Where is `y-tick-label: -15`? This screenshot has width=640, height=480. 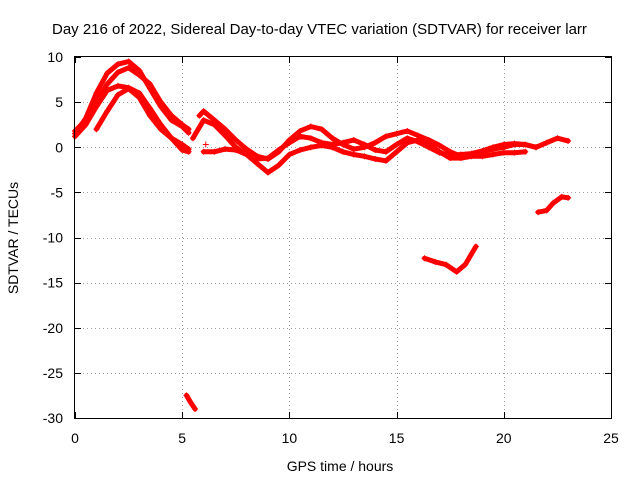 y-tick-label: -15 is located at coordinates (53, 283).